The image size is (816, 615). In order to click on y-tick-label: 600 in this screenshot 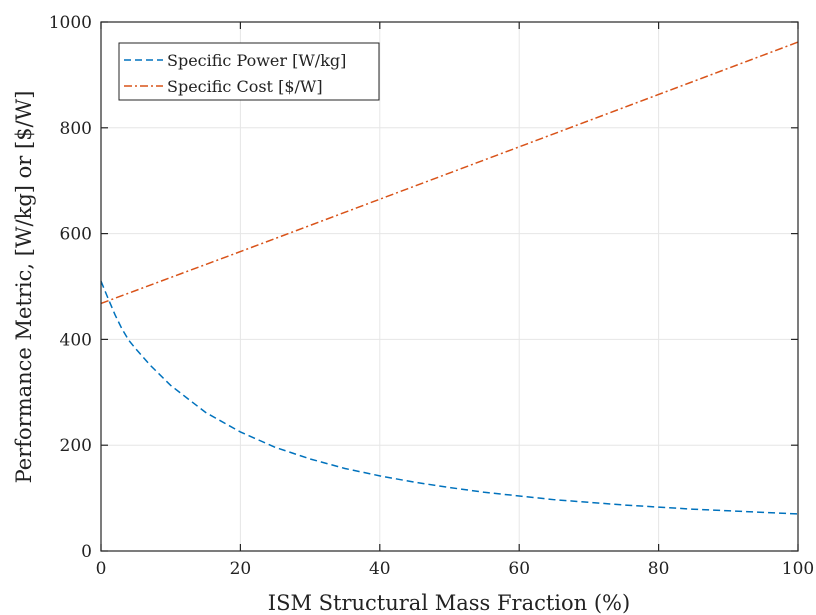, I will do `click(76, 235)`.